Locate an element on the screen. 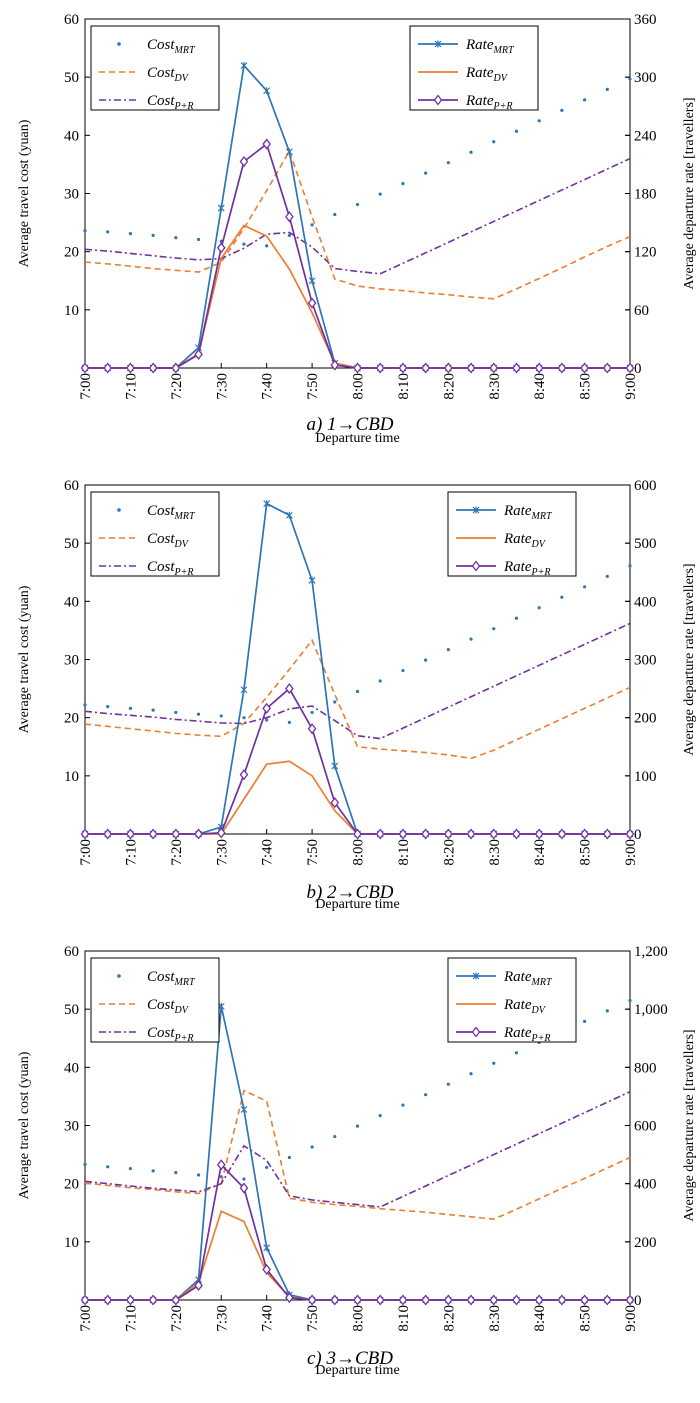 The width and height of the screenshot is (700, 1403). rate-series-pr is located at coordinates (357, 1232).